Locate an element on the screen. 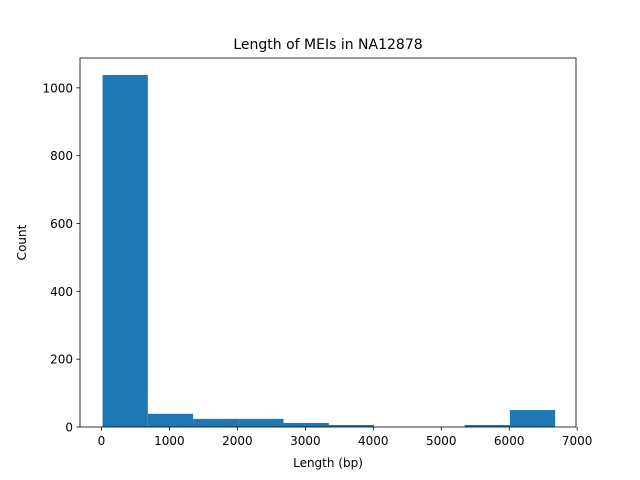 This screenshot has height=480, width=640. x-axis-ticks: 0 1000 2000 3000 4000 5000 6000 7000 is located at coordinates (345, 437).